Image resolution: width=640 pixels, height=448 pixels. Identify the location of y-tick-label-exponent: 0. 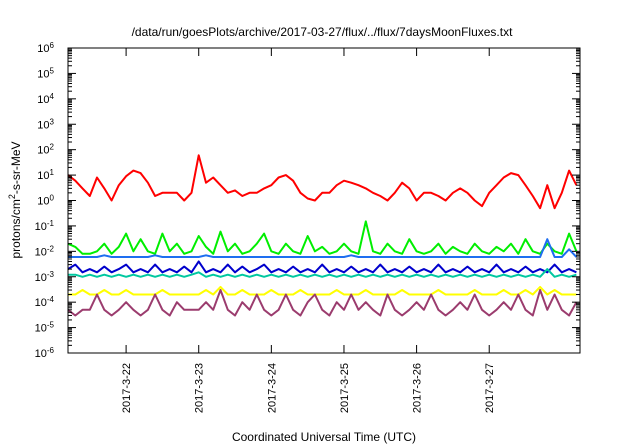
(52, 197).